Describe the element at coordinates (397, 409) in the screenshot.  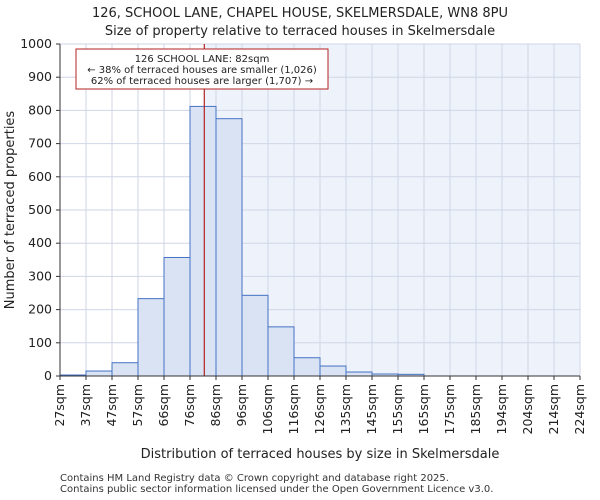
I see `x-tick-label: 155sqm` at that location.